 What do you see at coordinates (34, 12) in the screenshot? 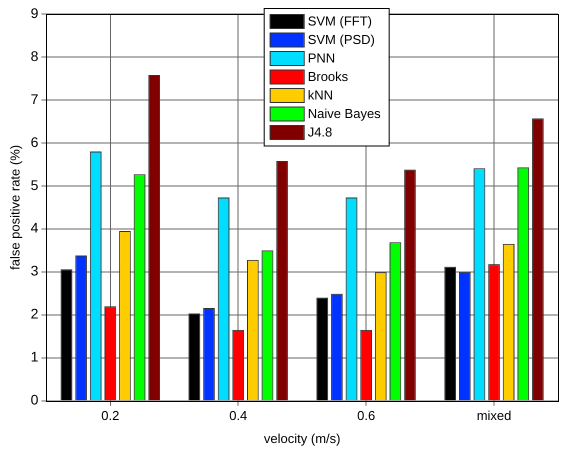
I see `y-tick-label: 9` at bounding box center [34, 12].